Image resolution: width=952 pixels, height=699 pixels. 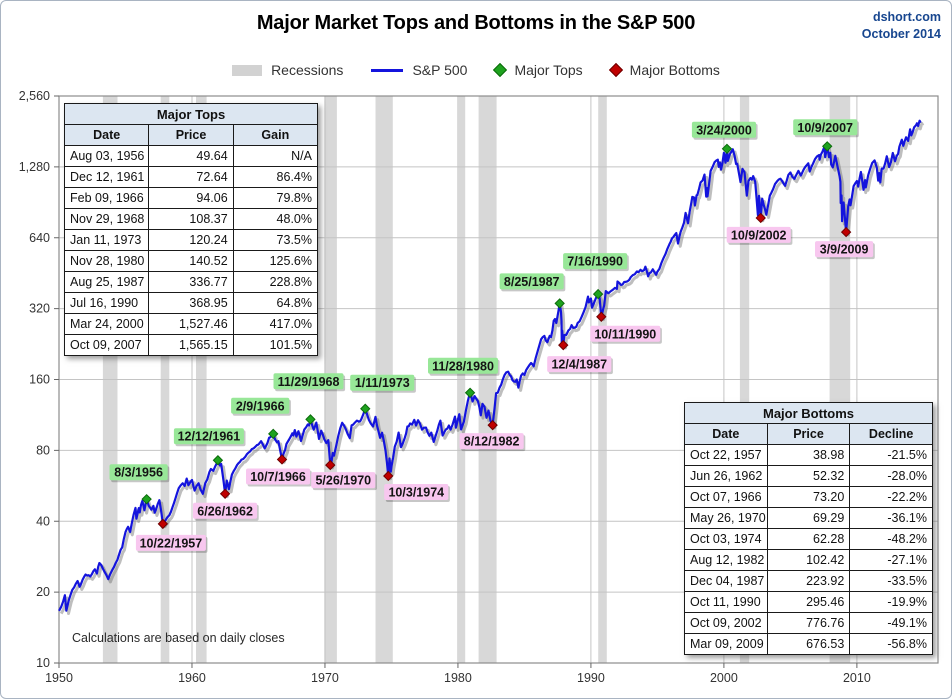 I want to click on cell-date: Oct 09, 2002, so click(x=726, y=623).